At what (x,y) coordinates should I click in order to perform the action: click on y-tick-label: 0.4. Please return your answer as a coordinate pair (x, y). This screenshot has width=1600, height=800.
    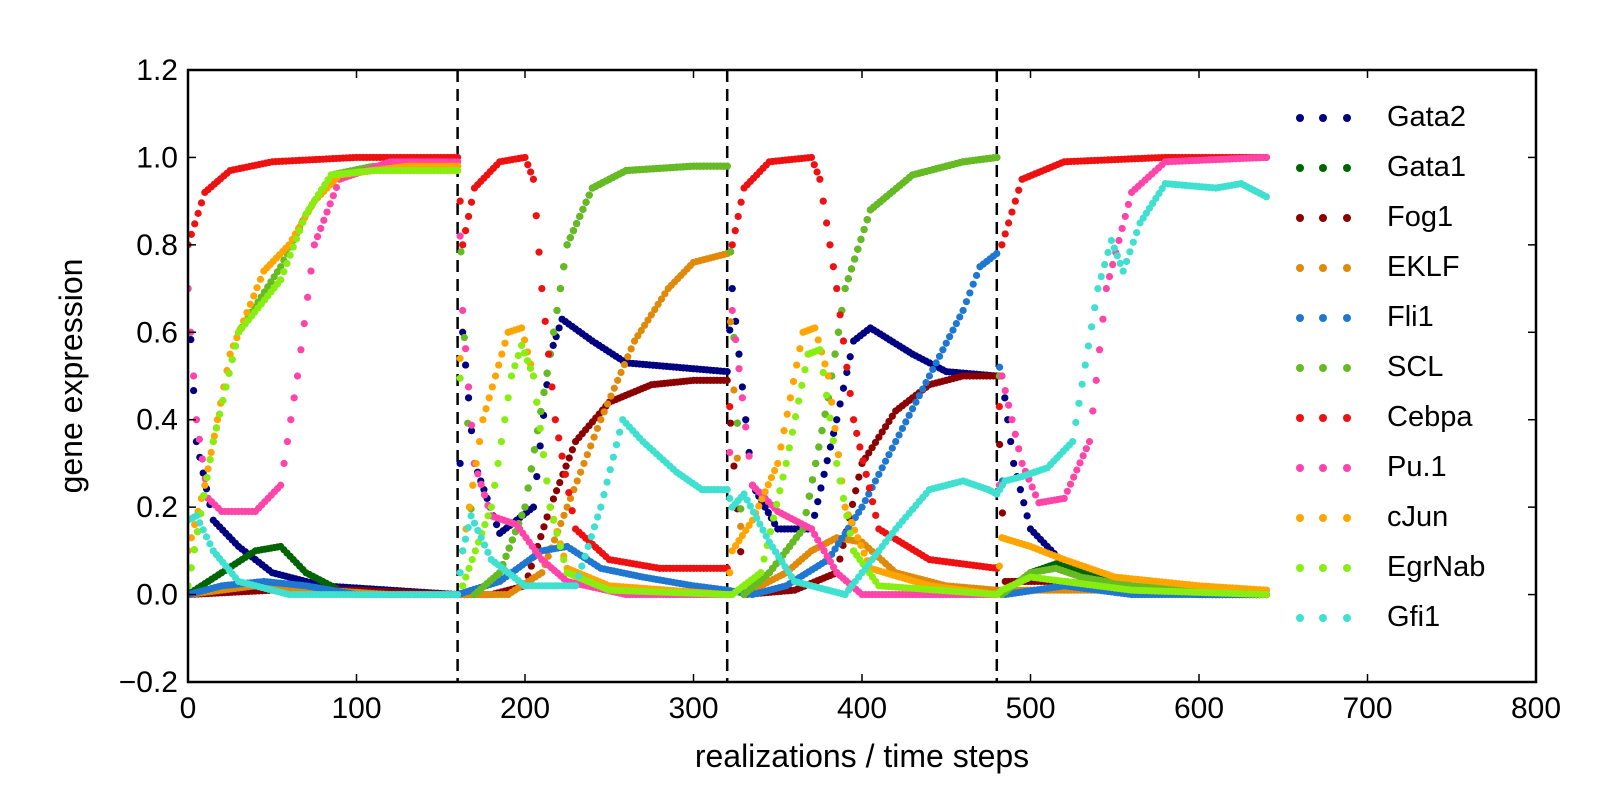
    Looking at the image, I should click on (157, 420).